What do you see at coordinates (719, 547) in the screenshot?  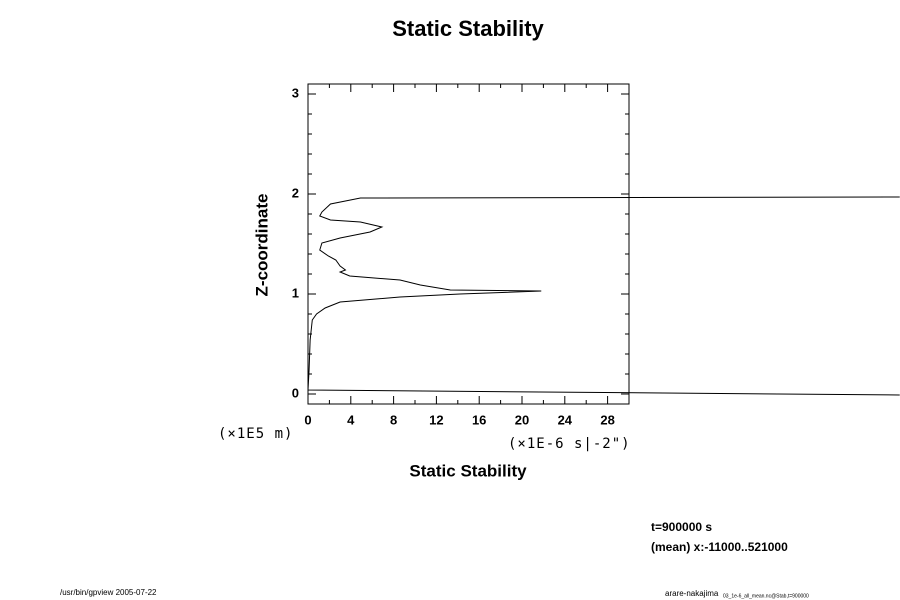 I see `annotation: (mean) x:-11000..521000` at bounding box center [719, 547].